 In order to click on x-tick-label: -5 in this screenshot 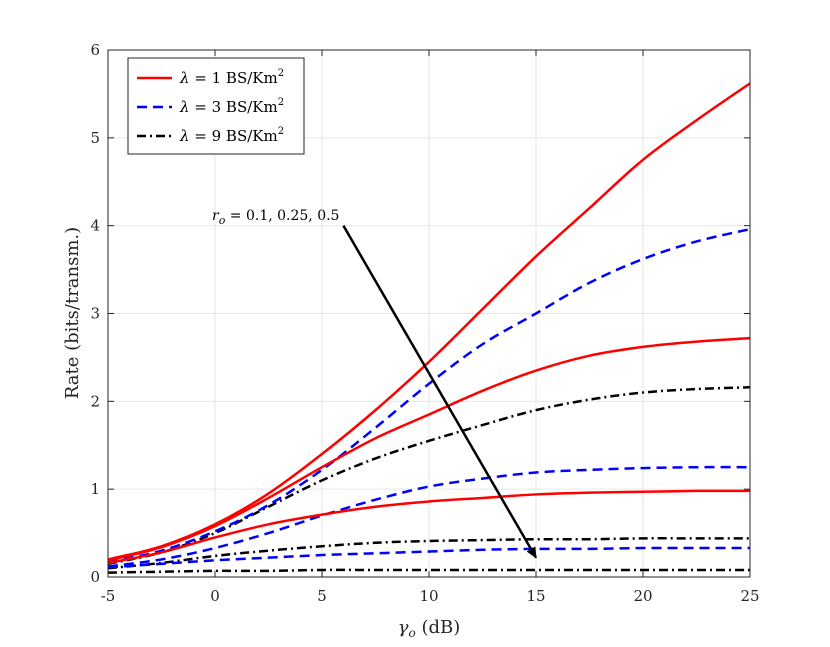, I will do `click(108, 596)`.